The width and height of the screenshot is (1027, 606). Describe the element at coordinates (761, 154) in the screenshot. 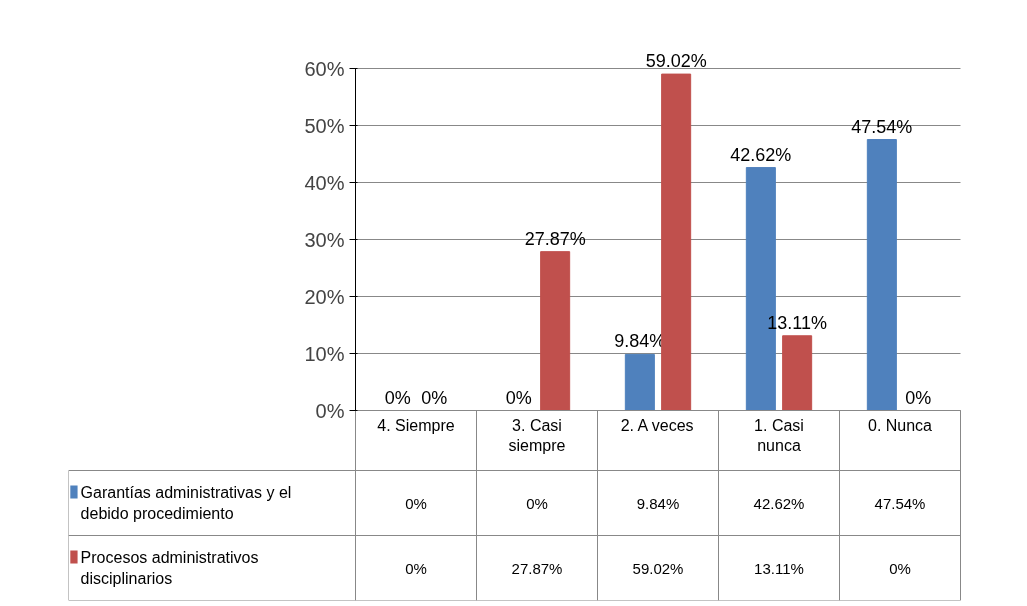

I see `text: 42.62%` at that location.